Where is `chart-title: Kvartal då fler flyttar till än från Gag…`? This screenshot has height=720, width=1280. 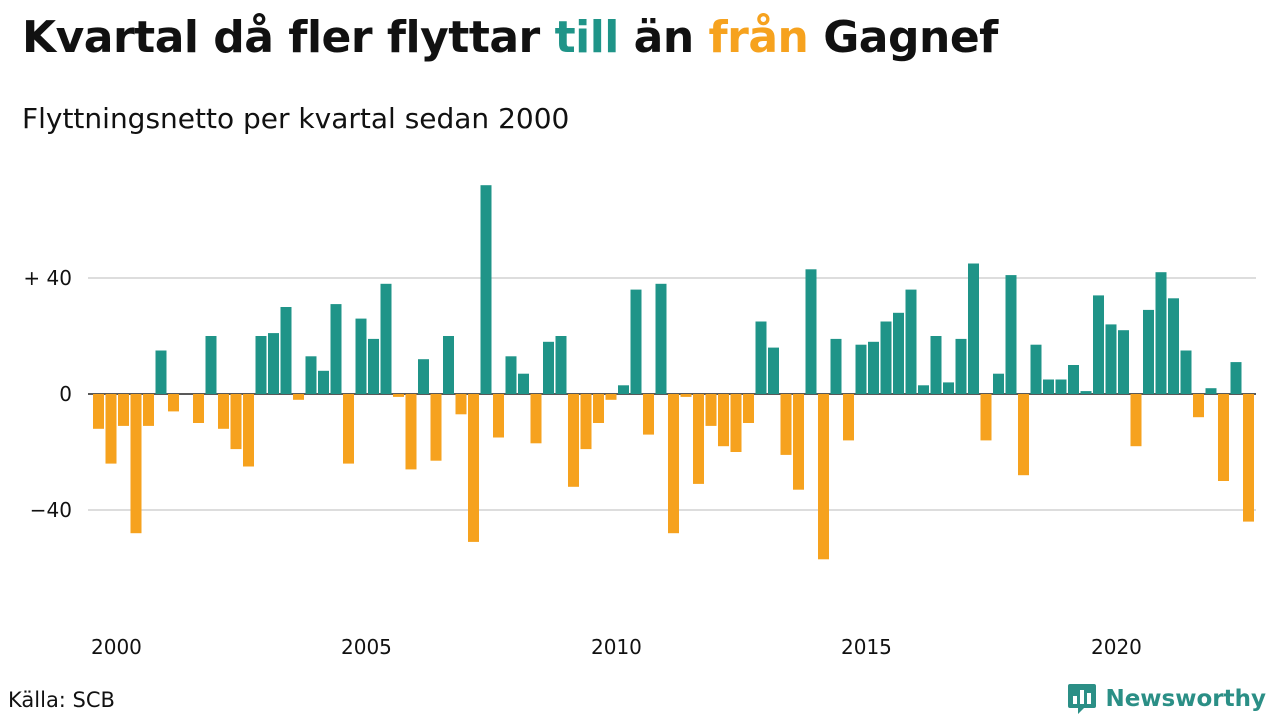
chart-title: Kvartal då fler flyttar till än från Gag… is located at coordinates (510, 37).